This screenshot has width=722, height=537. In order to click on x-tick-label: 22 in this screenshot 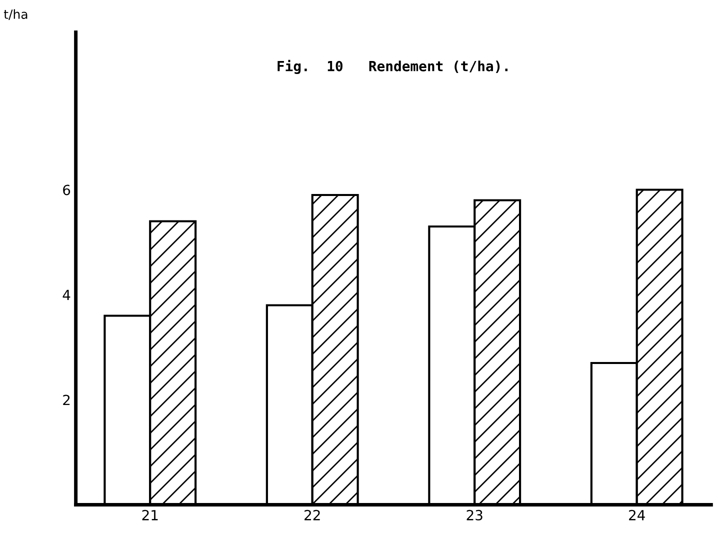, I will do `click(312, 515)`.